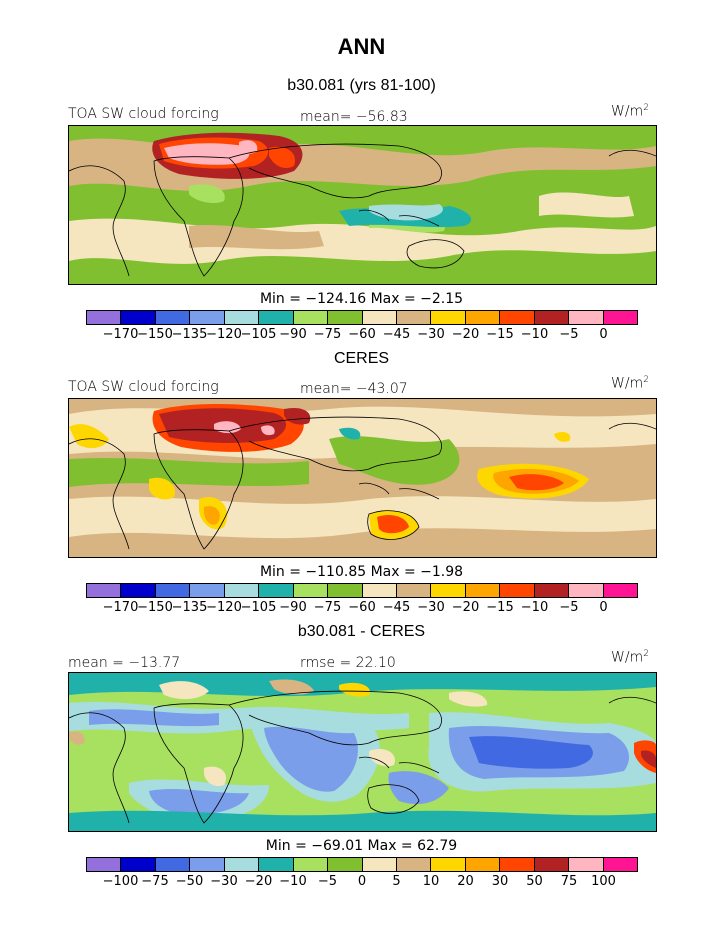 Image resolution: width=723 pixels, height=935 pixels. What do you see at coordinates (361, 846) in the screenshot?
I see `panel-3-minmax: Min = −69.01 Max = 62.79` at bounding box center [361, 846].